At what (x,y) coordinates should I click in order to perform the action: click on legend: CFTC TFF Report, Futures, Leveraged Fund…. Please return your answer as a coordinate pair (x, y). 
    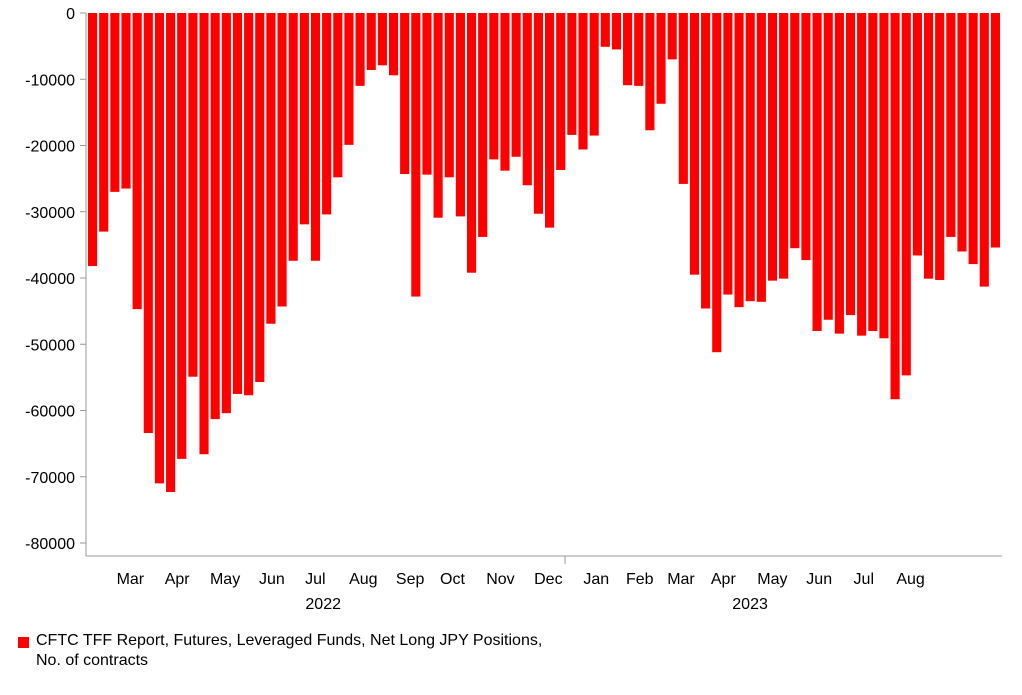
    Looking at the image, I should click on (287, 651).